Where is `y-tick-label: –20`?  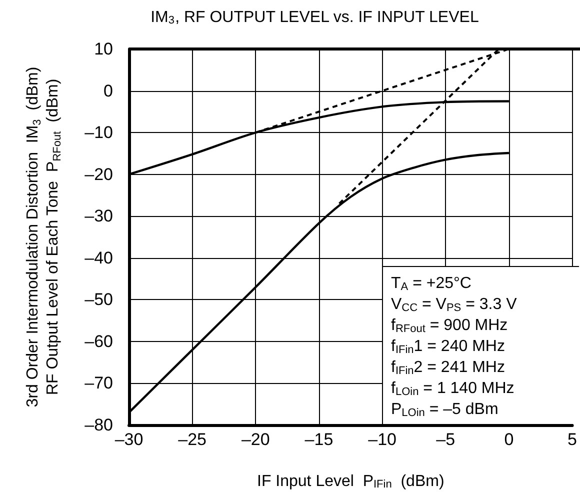
y-tick-label: –20 is located at coordinates (98, 174).